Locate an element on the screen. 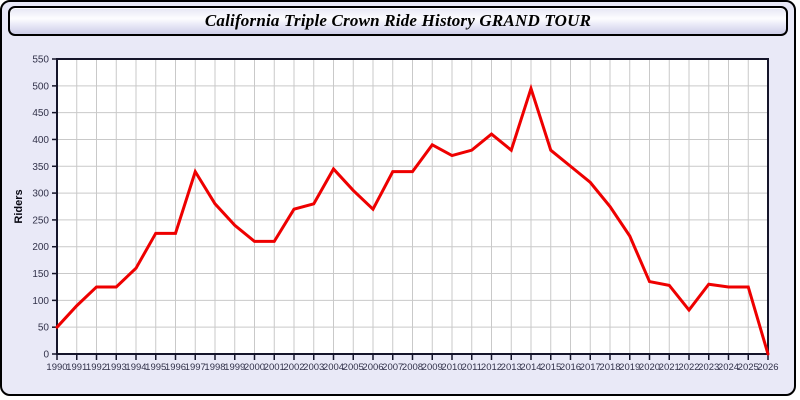  y-tick-label: 250 is located at coordinates (40, 220).